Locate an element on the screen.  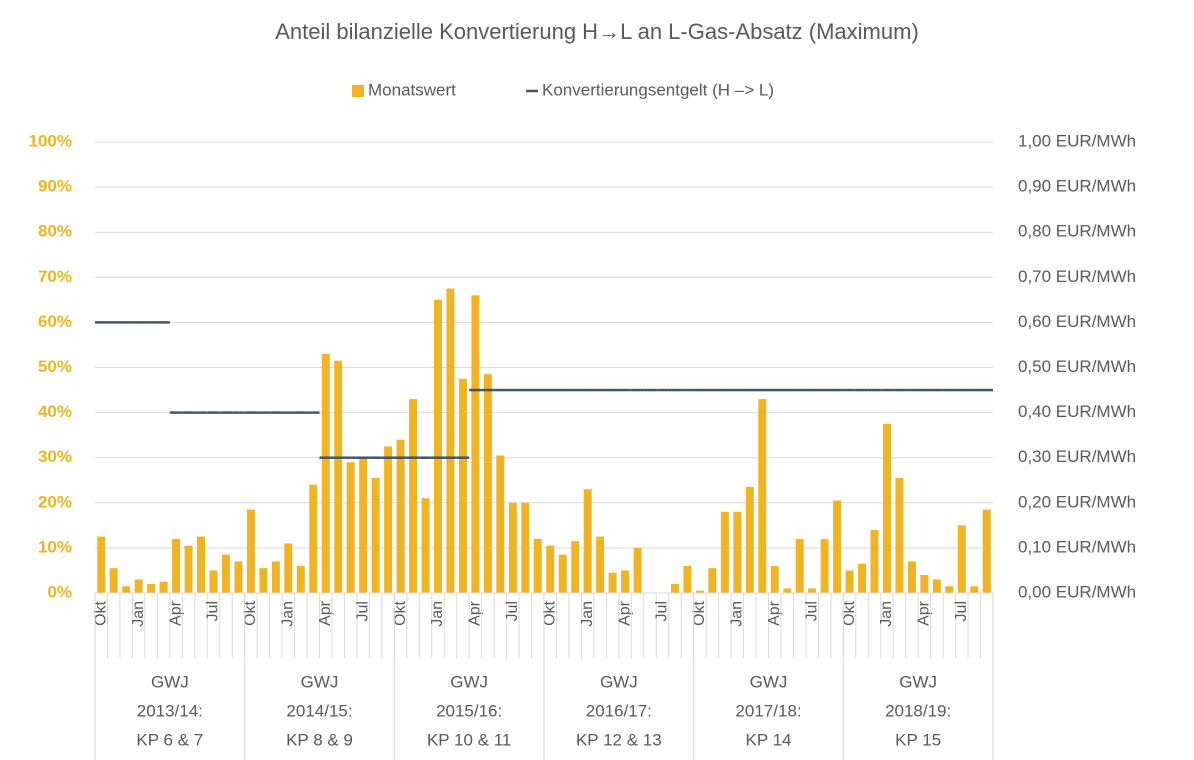
y2-tick-label: 0,90 EUR/MWh is located at coordinates (1077, 186).